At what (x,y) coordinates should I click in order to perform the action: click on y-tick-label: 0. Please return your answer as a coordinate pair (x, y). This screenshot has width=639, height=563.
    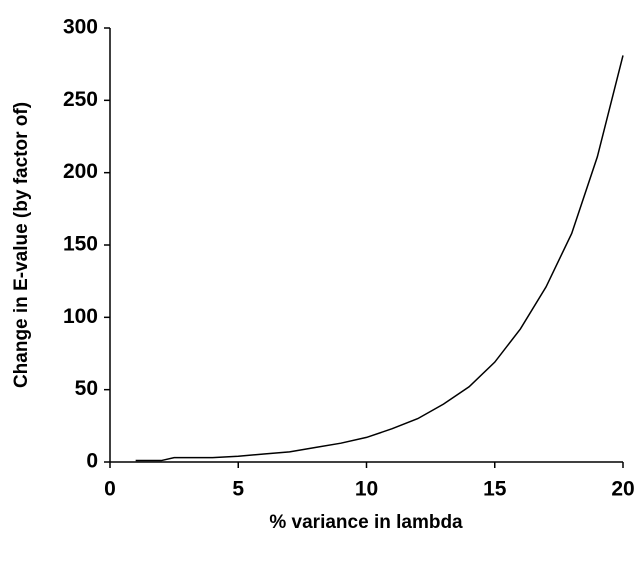
    Looking at the image, I should click on (92, 461).